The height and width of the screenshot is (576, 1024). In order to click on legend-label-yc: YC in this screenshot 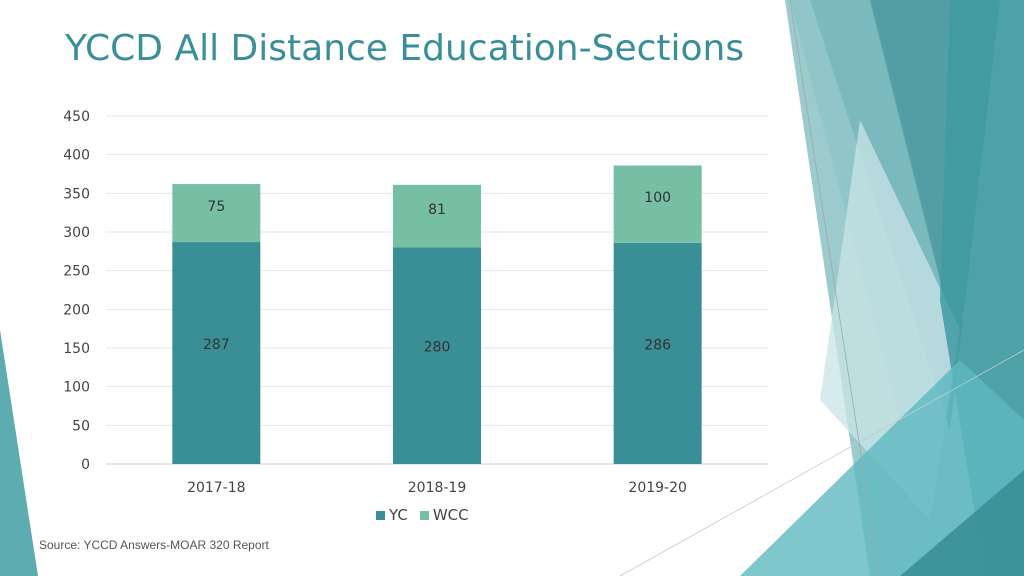, I will do `click(398, 515)`.